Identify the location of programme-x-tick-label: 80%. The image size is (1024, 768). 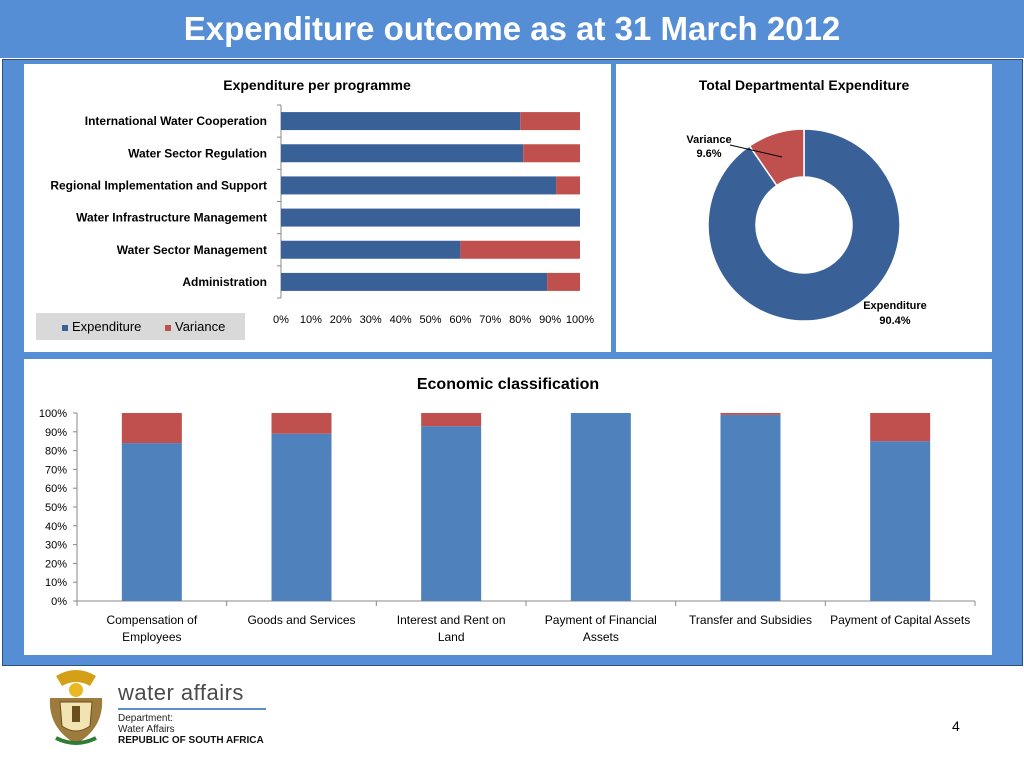
(520, 320).